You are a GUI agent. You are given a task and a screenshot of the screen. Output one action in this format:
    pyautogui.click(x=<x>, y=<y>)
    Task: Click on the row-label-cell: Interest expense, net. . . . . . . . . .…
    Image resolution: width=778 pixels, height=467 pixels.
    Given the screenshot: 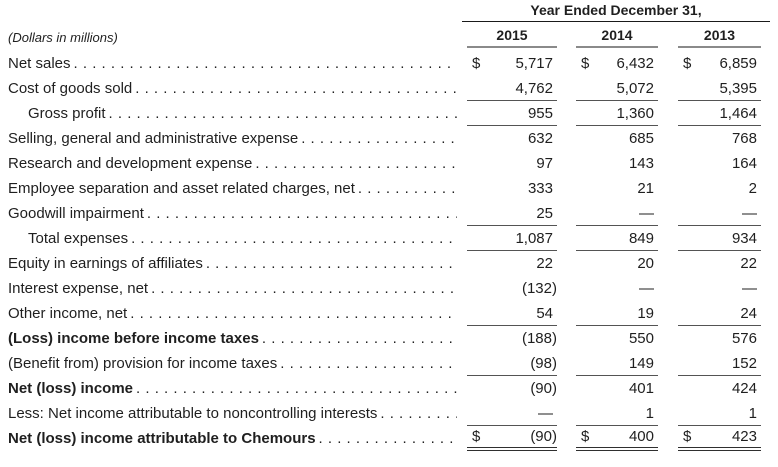 What is the action you would take?
    pyautogui.click(x=237, y=288)
    